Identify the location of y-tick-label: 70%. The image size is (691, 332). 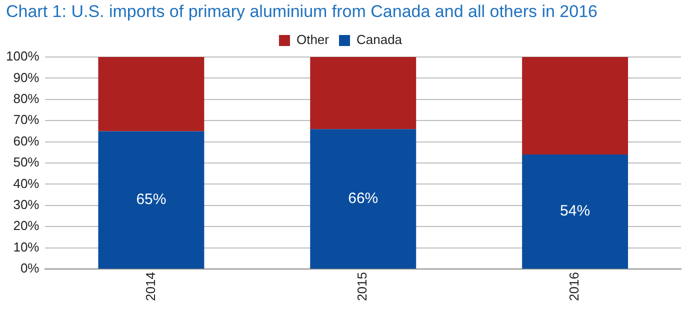
(26, 120).